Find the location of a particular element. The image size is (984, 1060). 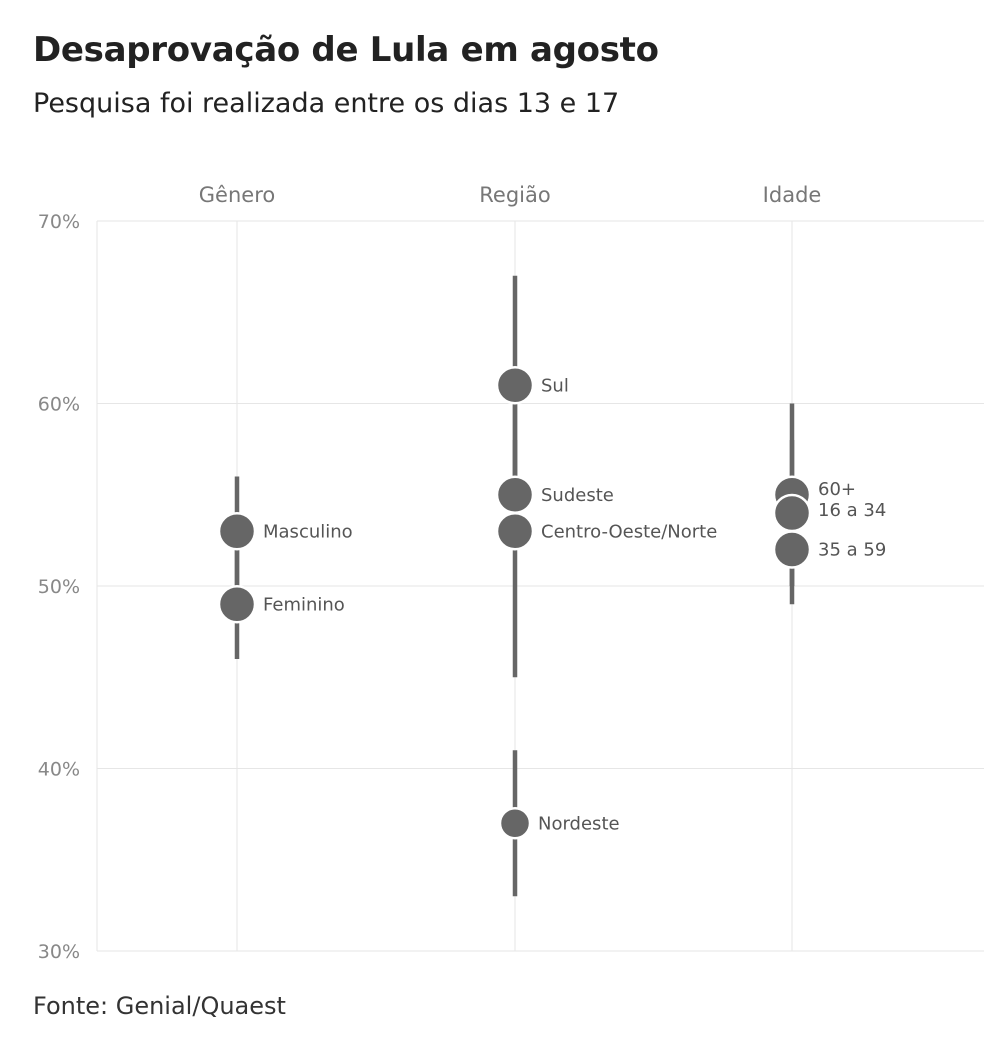

point-label-centro-oeste-norte: Centro-Oeste/Norte is located at coordinates (629, 531).